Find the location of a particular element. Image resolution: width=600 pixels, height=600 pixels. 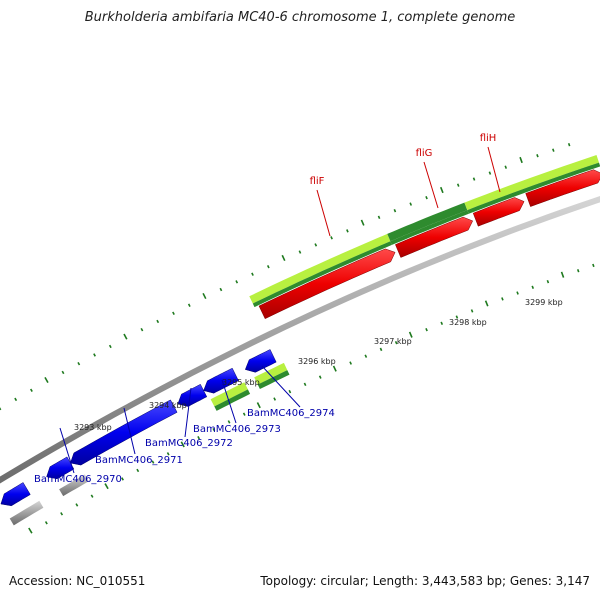

gene-label-fliH: fliH is located at coordinates (488, 138).